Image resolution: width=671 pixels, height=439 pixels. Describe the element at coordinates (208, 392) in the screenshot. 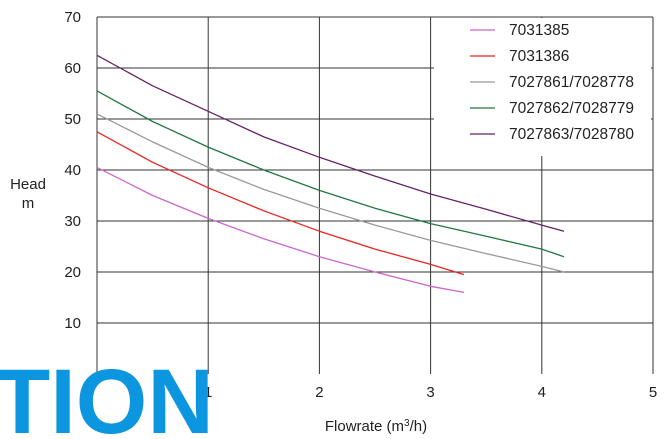

I see `x-tick-label-1: 1` at that location.